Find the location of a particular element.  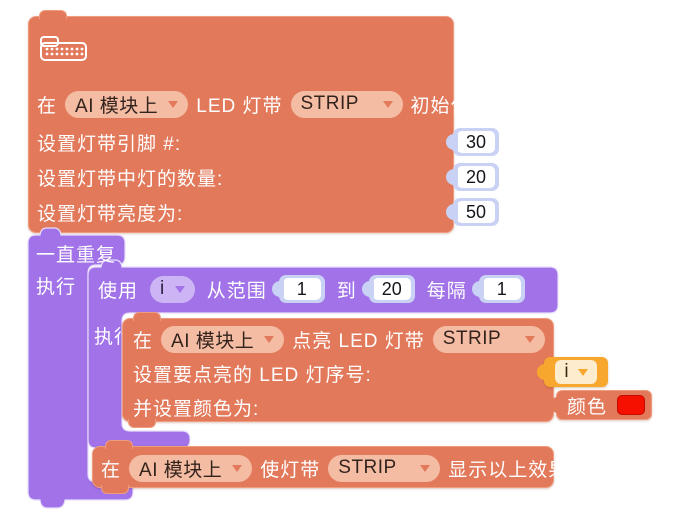

value-slot-count: 20 is located at coordinates (476, 177).